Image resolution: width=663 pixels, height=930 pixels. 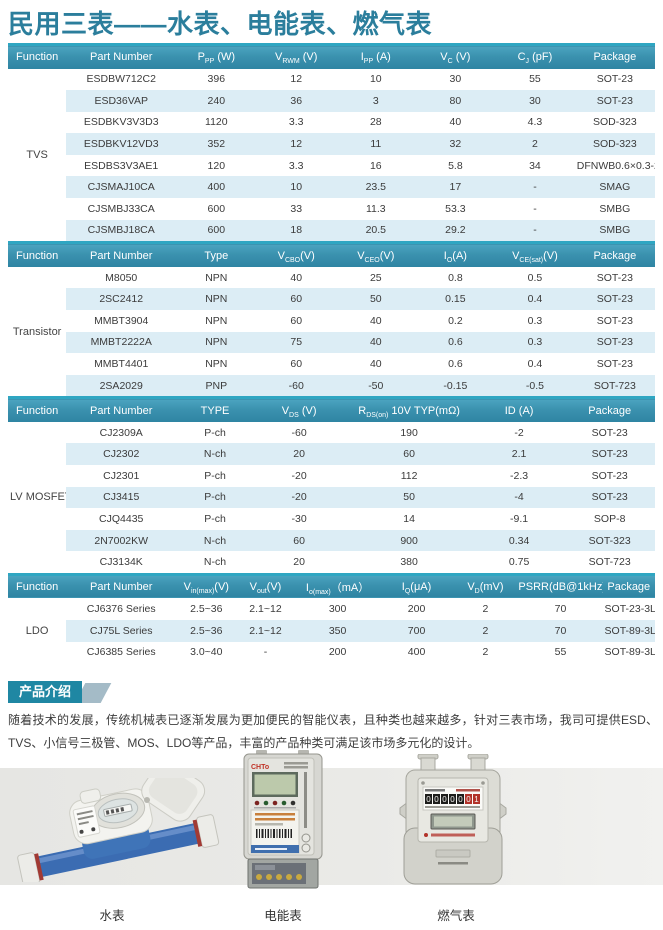 I want to click on column-header: VRWM (V), so click(x=296, y=56).